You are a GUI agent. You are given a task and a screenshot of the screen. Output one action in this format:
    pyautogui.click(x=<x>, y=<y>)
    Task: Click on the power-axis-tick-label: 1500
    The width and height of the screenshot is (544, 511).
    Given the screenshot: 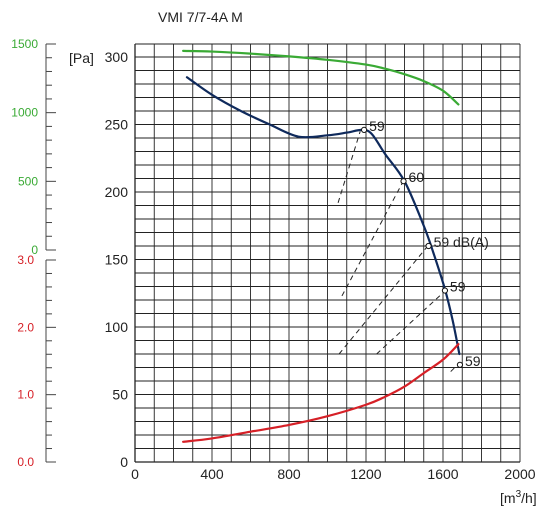 What is the action you would take?
    pyautogui.click(x=24, y=44)
    